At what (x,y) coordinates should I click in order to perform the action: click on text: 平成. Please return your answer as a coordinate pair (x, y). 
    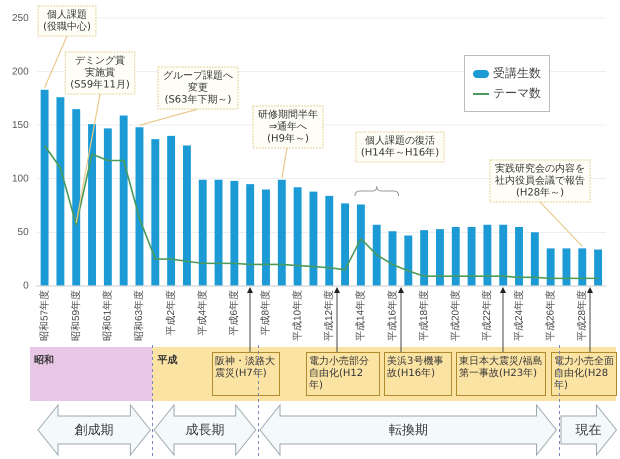
    Looking at the image, I should click on (167, 361).